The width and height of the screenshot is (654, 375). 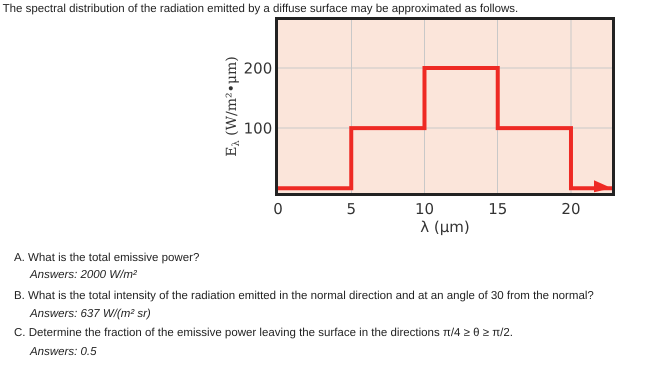 I want to click on x-tick-label: 10, so click(x=424, y=209).